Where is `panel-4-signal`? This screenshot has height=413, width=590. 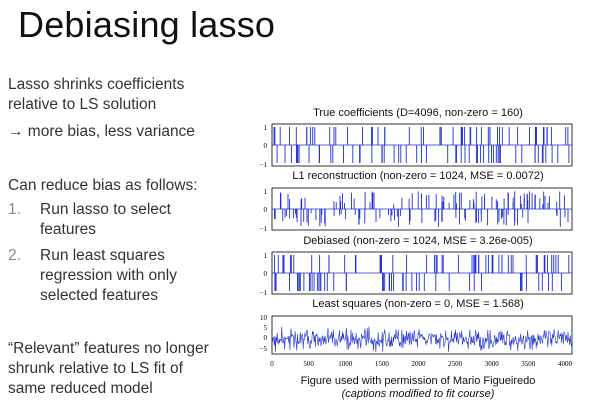
panel-4-signal is located at coordinates (422, 339).